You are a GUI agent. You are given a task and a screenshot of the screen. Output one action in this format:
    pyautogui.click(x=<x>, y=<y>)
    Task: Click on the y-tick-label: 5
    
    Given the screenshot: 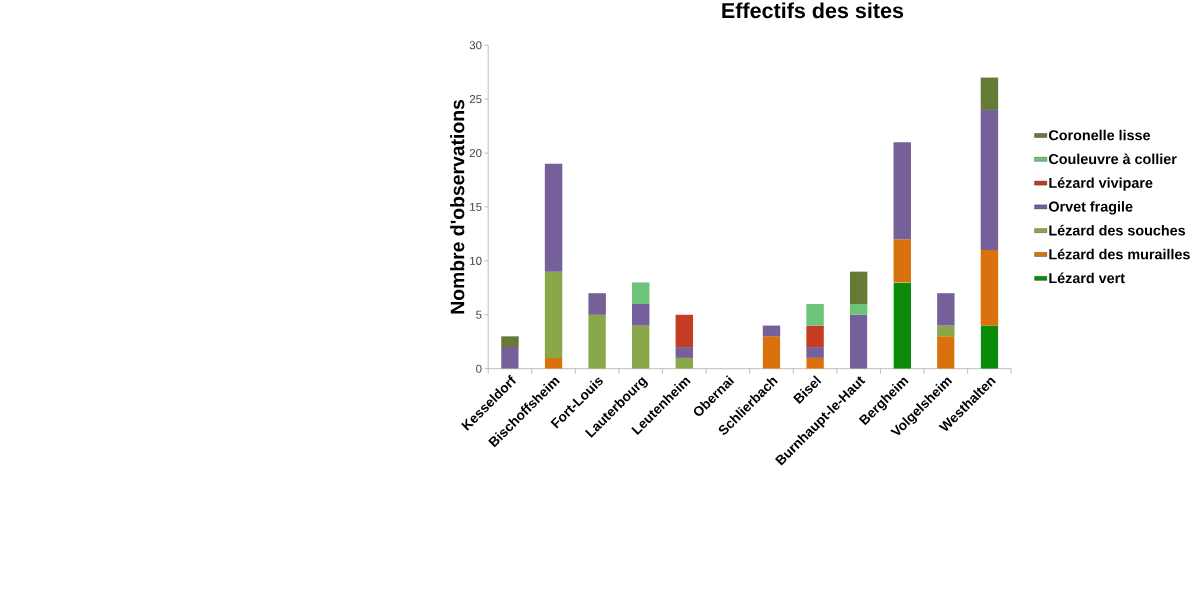 What is the action you would take?
    pyautogui.click(x=479, y=314)
    